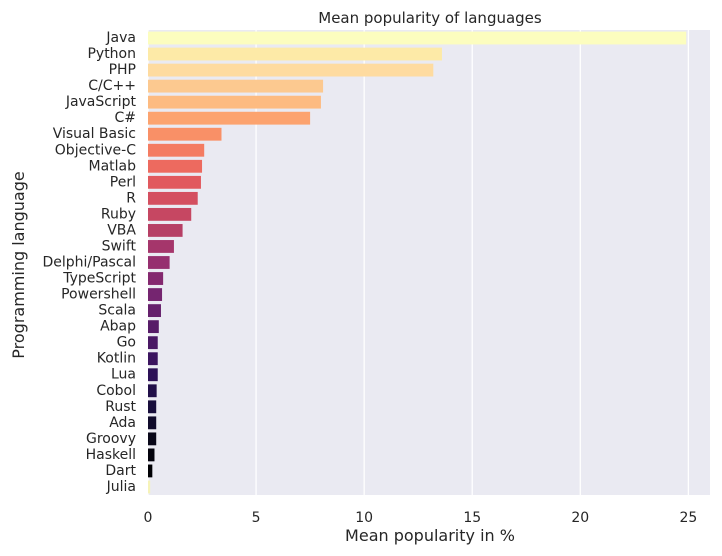 This screenshot has height=556, width=722. I want to click on x-tick-label-1: 5, so click(256, 518).